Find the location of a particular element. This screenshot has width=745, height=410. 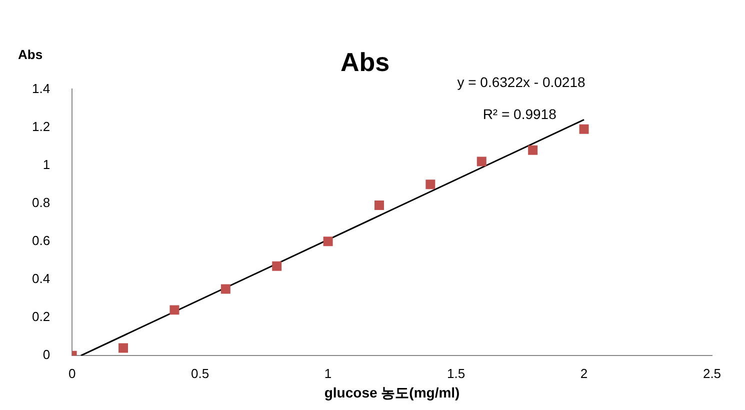

x-tick-label: 1.5 is located at coordinates (456, 373).